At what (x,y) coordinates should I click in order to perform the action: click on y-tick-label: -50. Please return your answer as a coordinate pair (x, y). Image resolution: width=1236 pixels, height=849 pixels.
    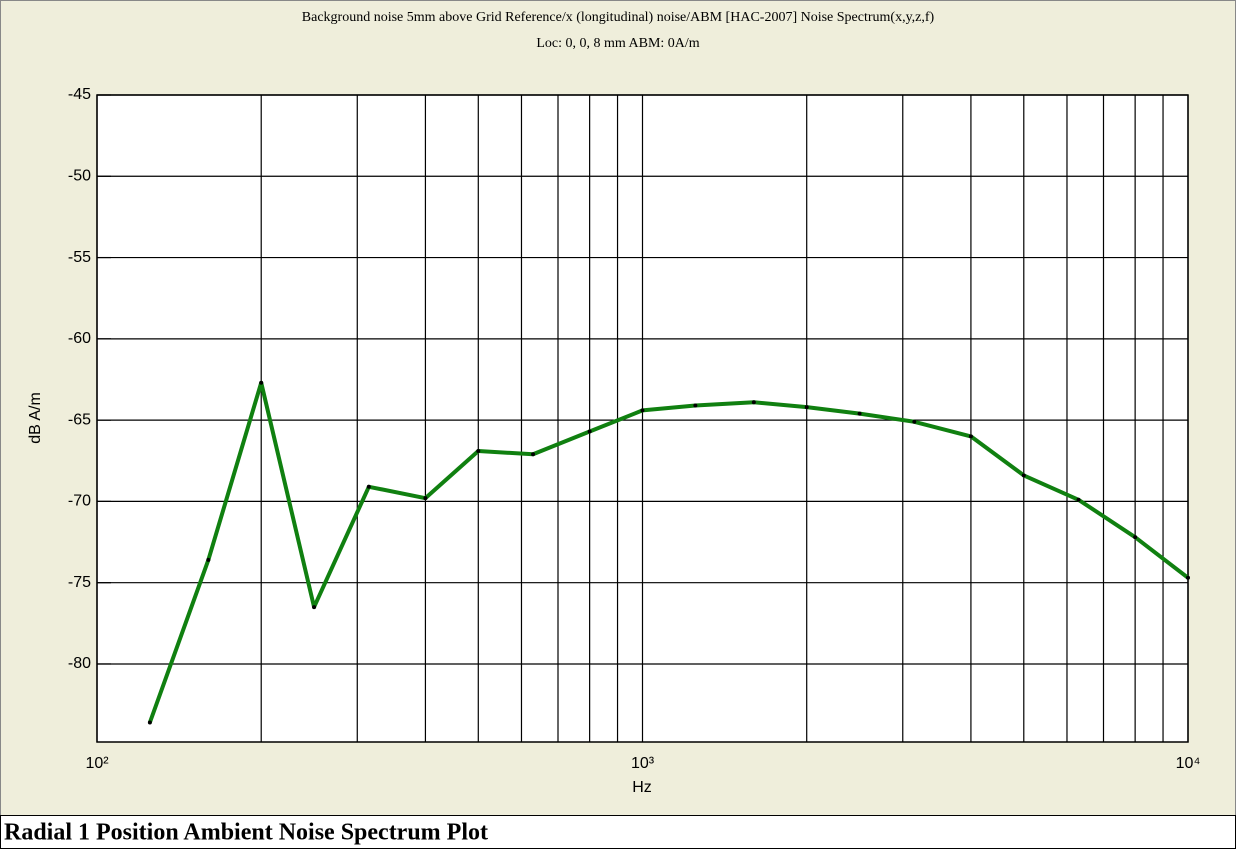
    Looking at the image, I should click on (79, 176).